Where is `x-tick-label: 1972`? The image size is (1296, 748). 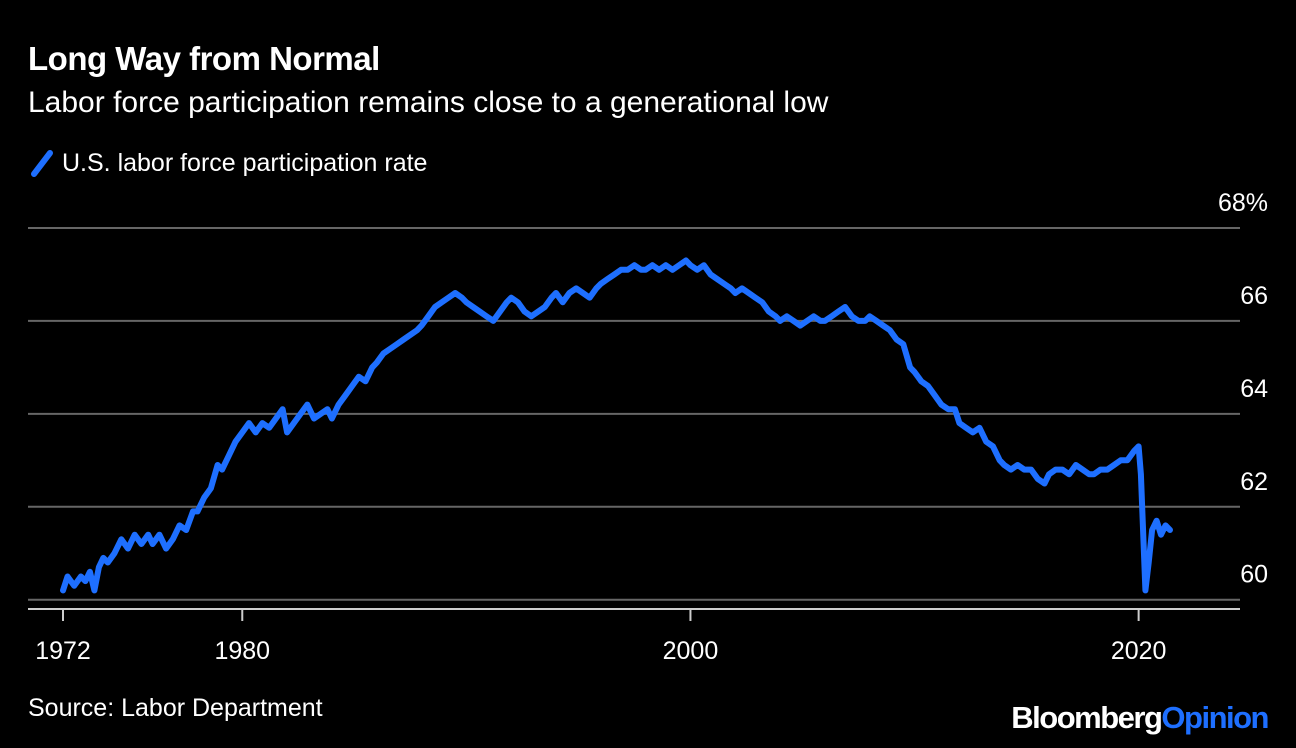 x-tick-label: 1972 is located at coordinates (63, 651).